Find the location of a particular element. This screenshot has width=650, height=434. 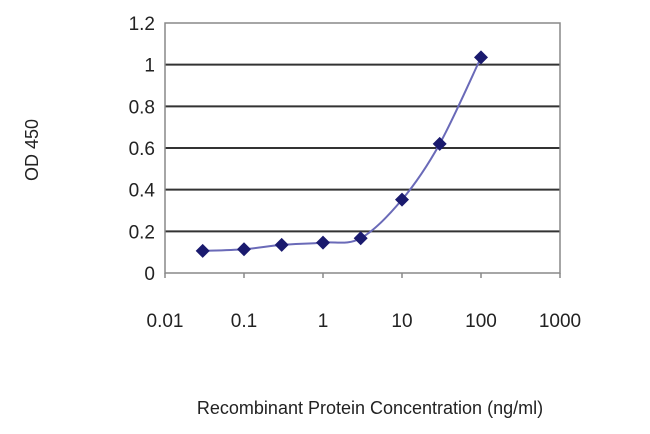

x-tick-label: 10 is located at coordinates (401, 321).